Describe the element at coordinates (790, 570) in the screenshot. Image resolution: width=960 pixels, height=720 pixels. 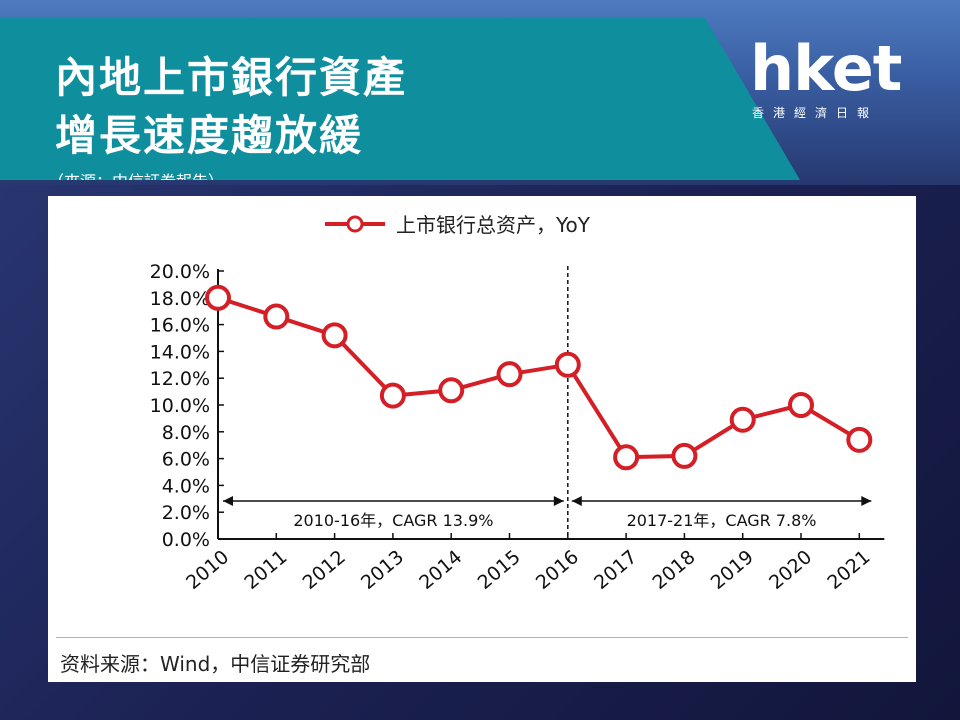
I see `x-tick-label: 2020` at that location.